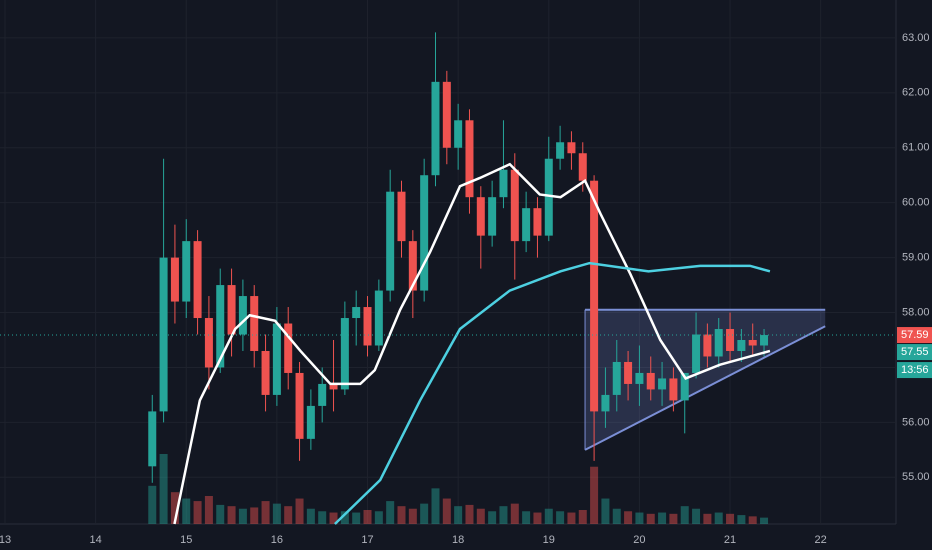  What do you see at coordinates (458, 540) in the screenshot?
I see `x-tick-label: 18` at bounding box center [458, 540].